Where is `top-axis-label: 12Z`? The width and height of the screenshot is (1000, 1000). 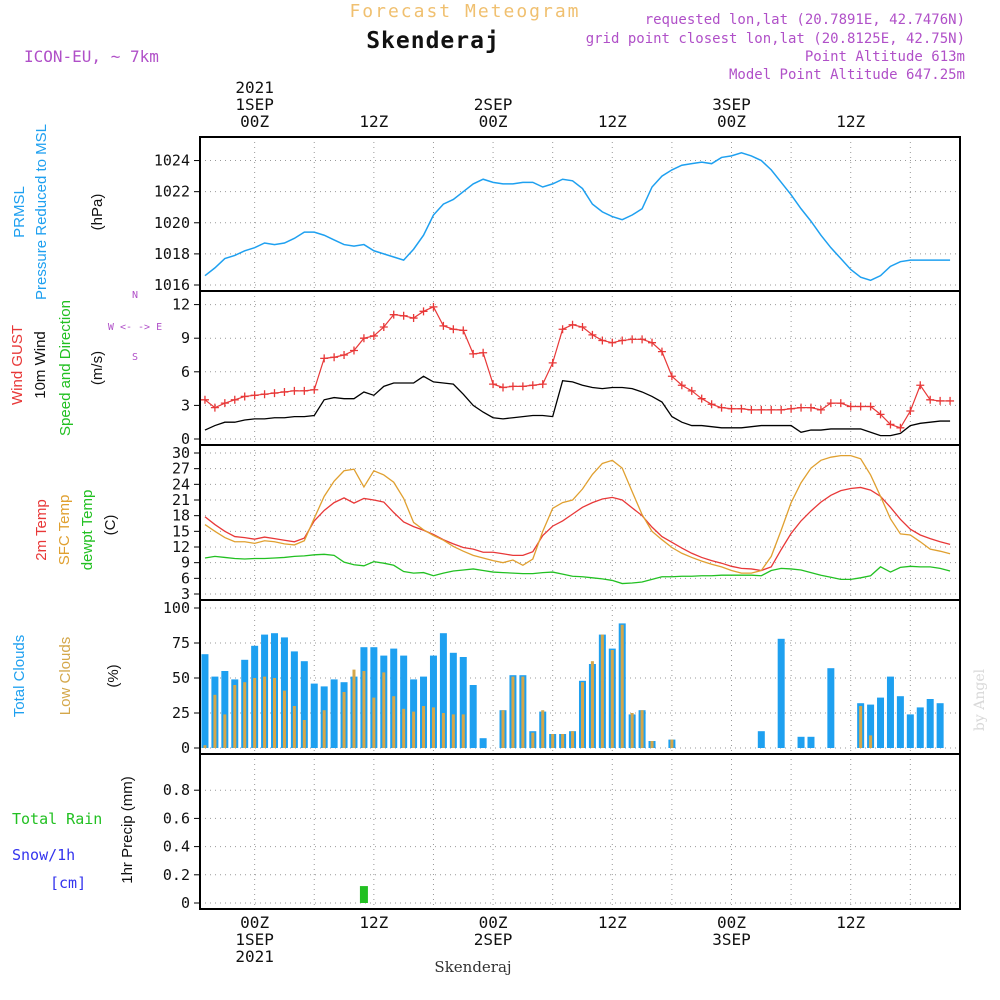 top-axis-label: 12Z is located at coordinates (612, 121).